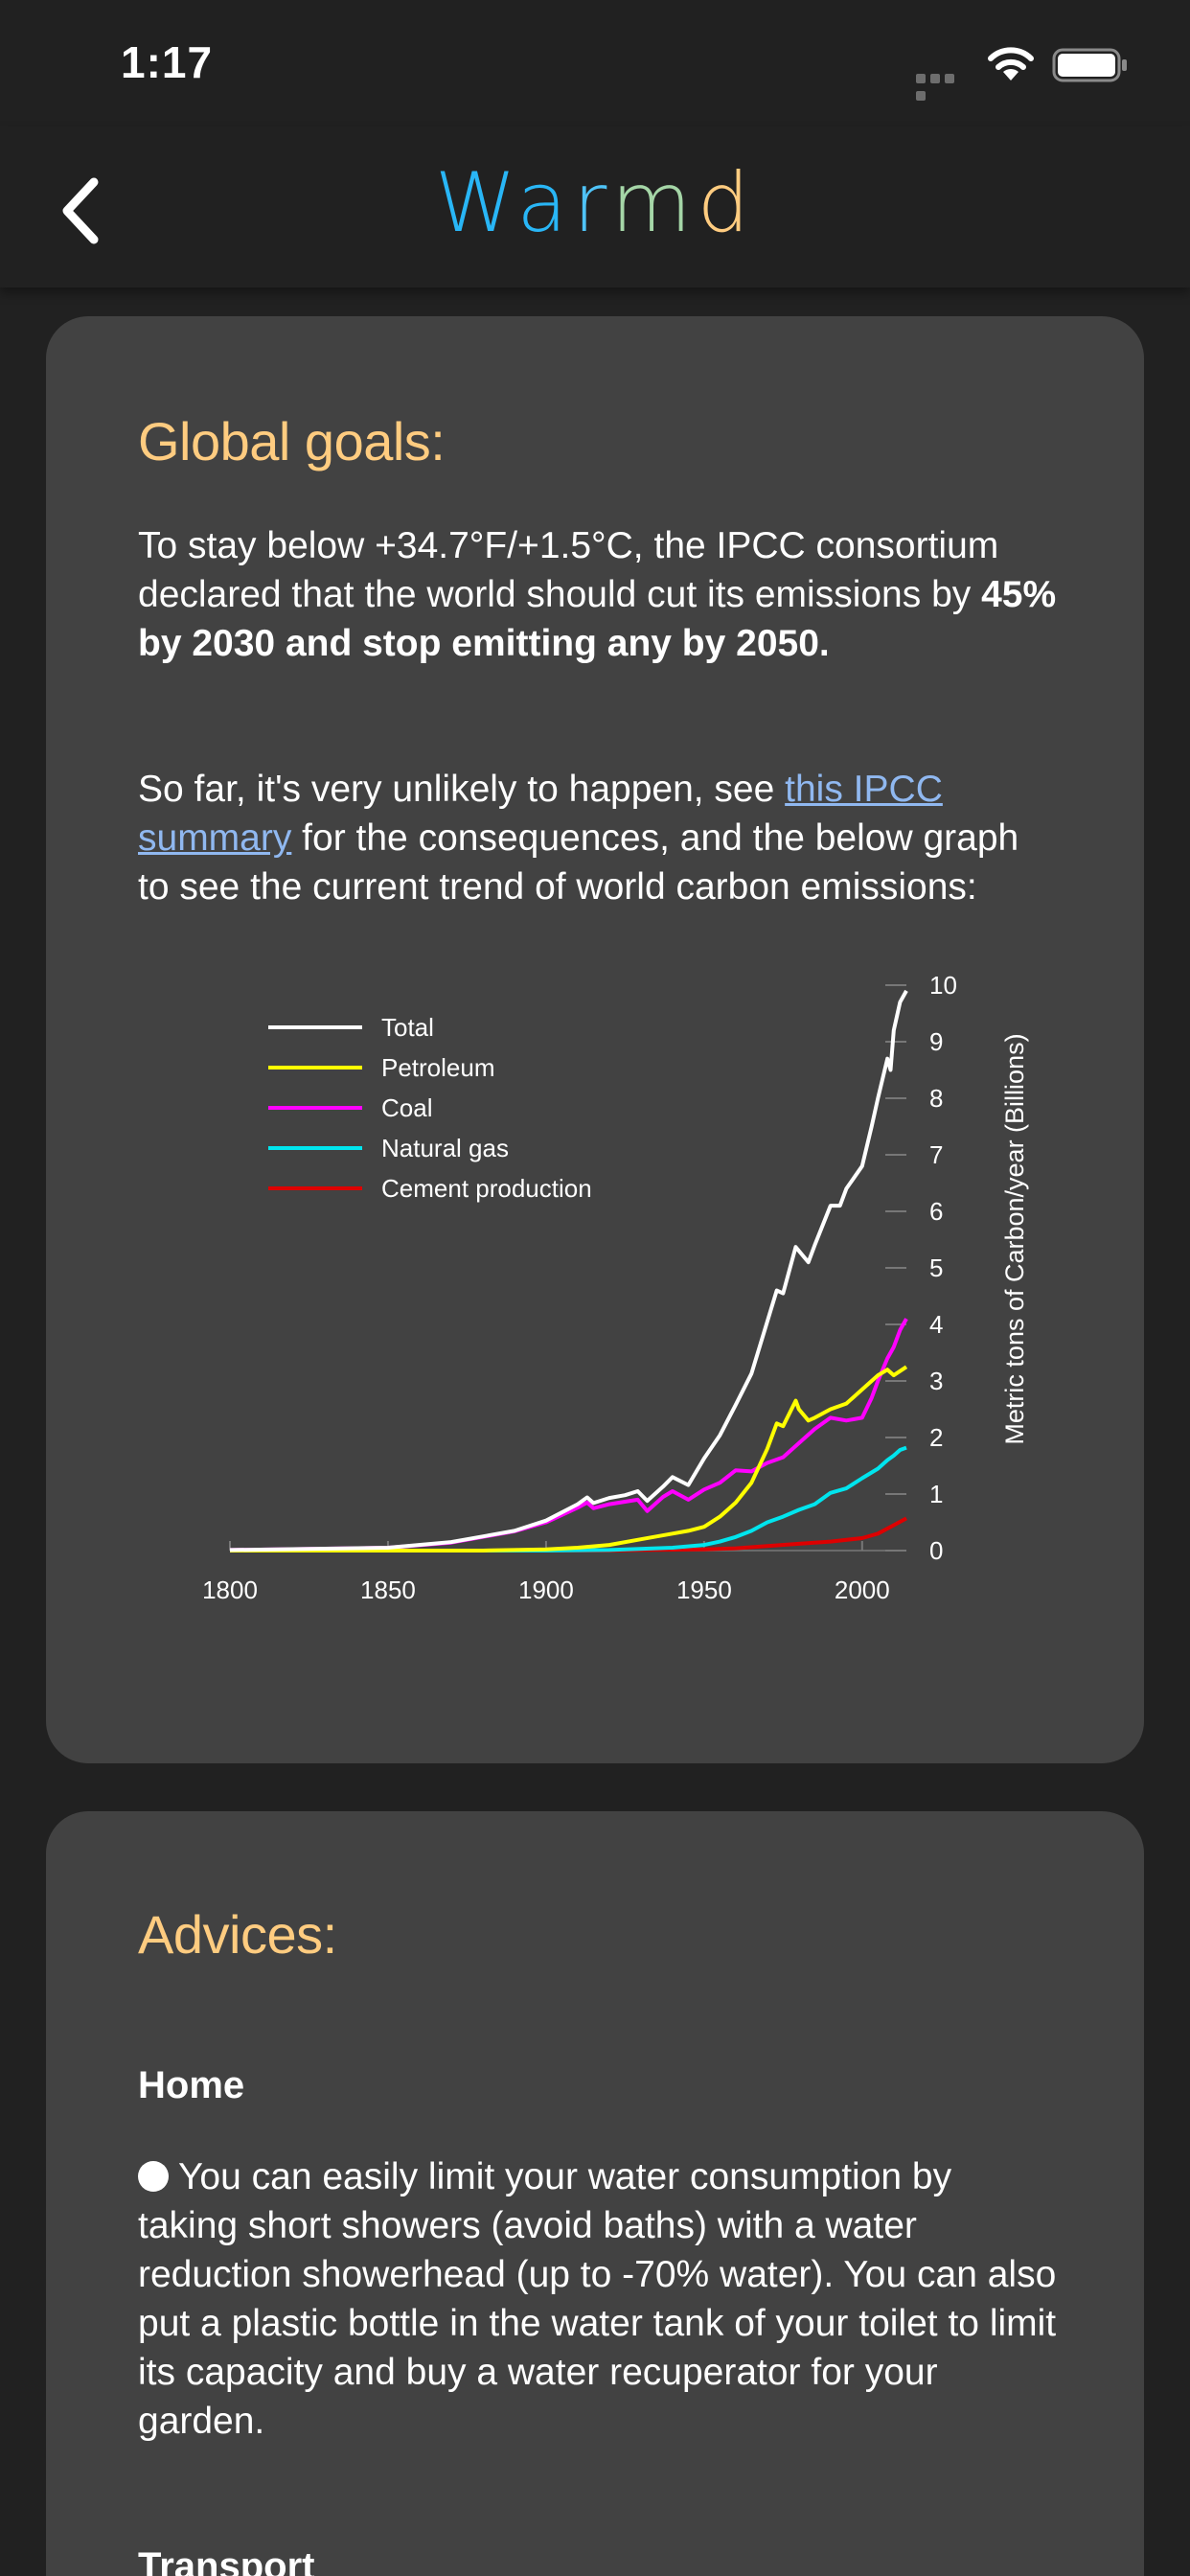 Image resolution: width=1190 pixels, height=2576 pixels. Describe the element at coordinates (936, 1268) in the screenshot. I see `y-tick-label: 5` at that location.